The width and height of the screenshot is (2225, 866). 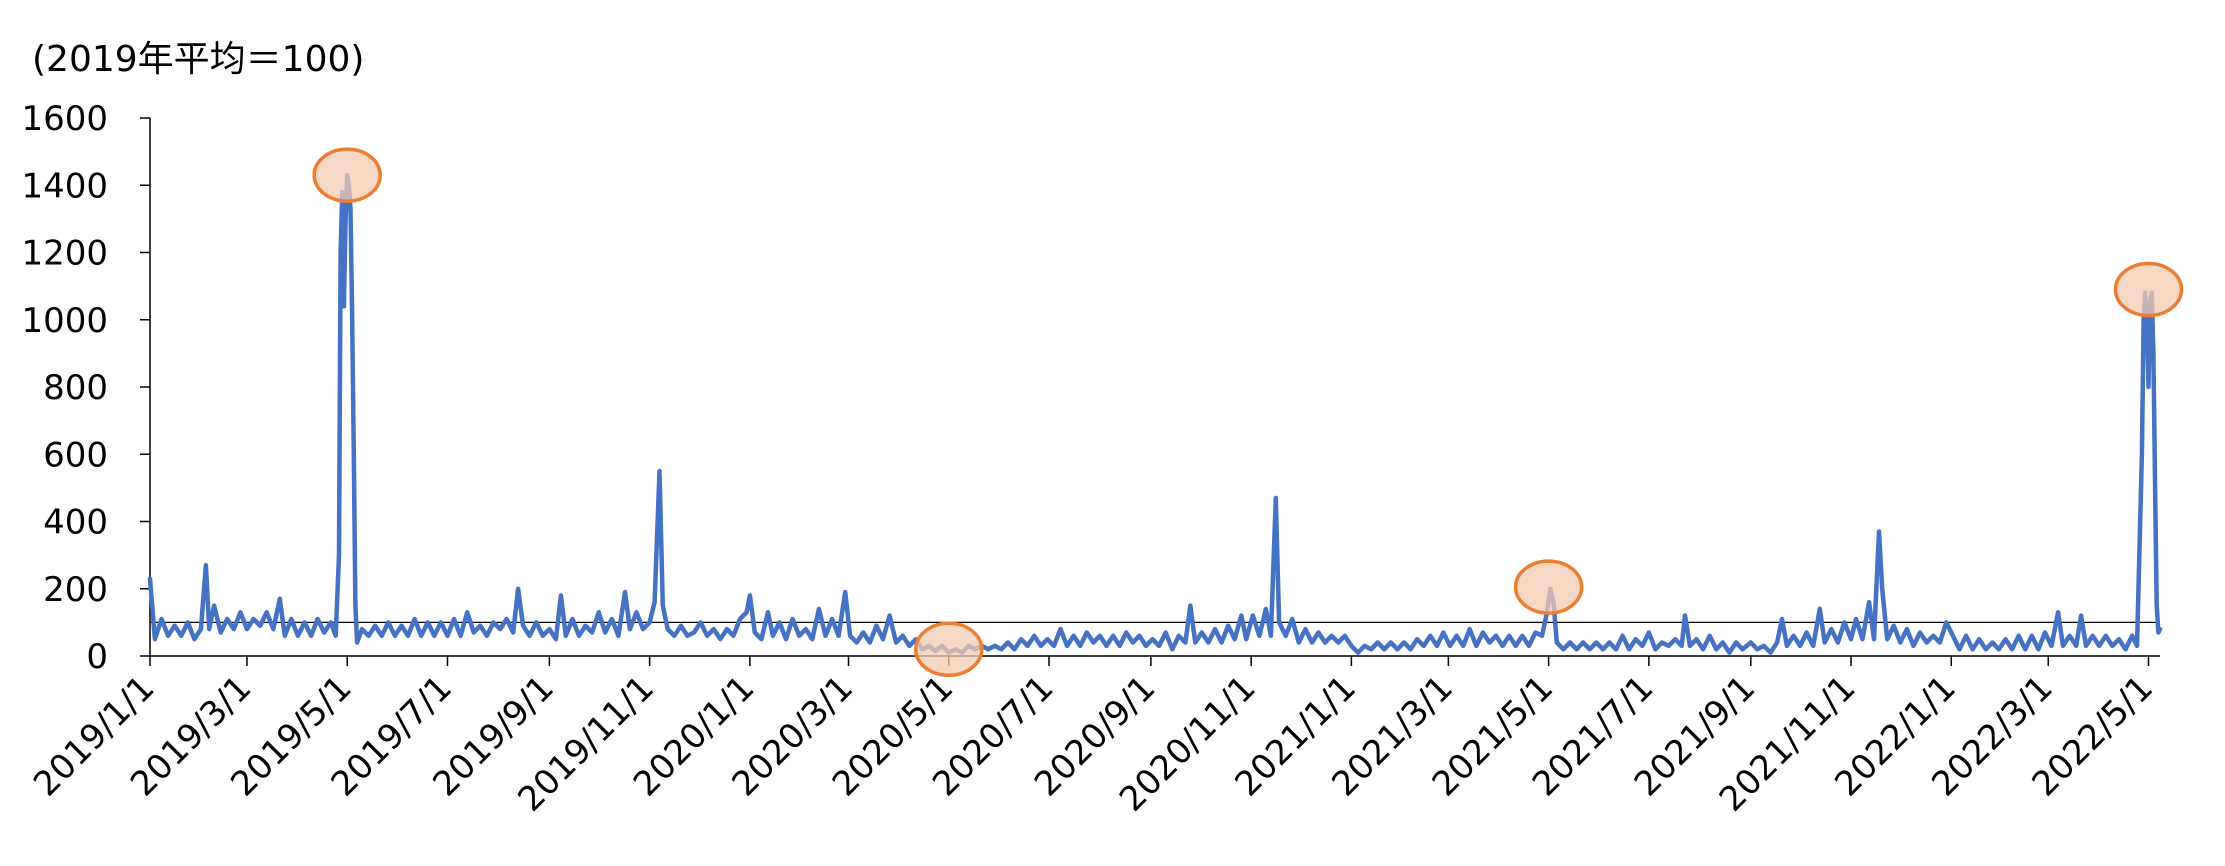 I want to click on y-tick-label: 400, so click(x=75, y=523).